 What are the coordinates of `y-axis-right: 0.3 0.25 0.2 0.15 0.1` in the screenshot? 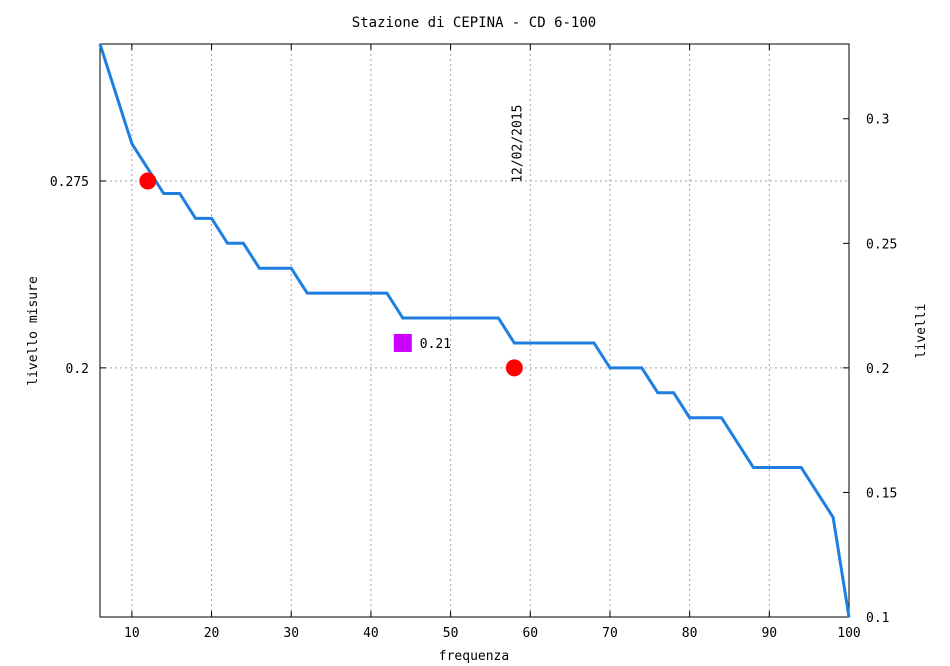 It's located at (870, 369).